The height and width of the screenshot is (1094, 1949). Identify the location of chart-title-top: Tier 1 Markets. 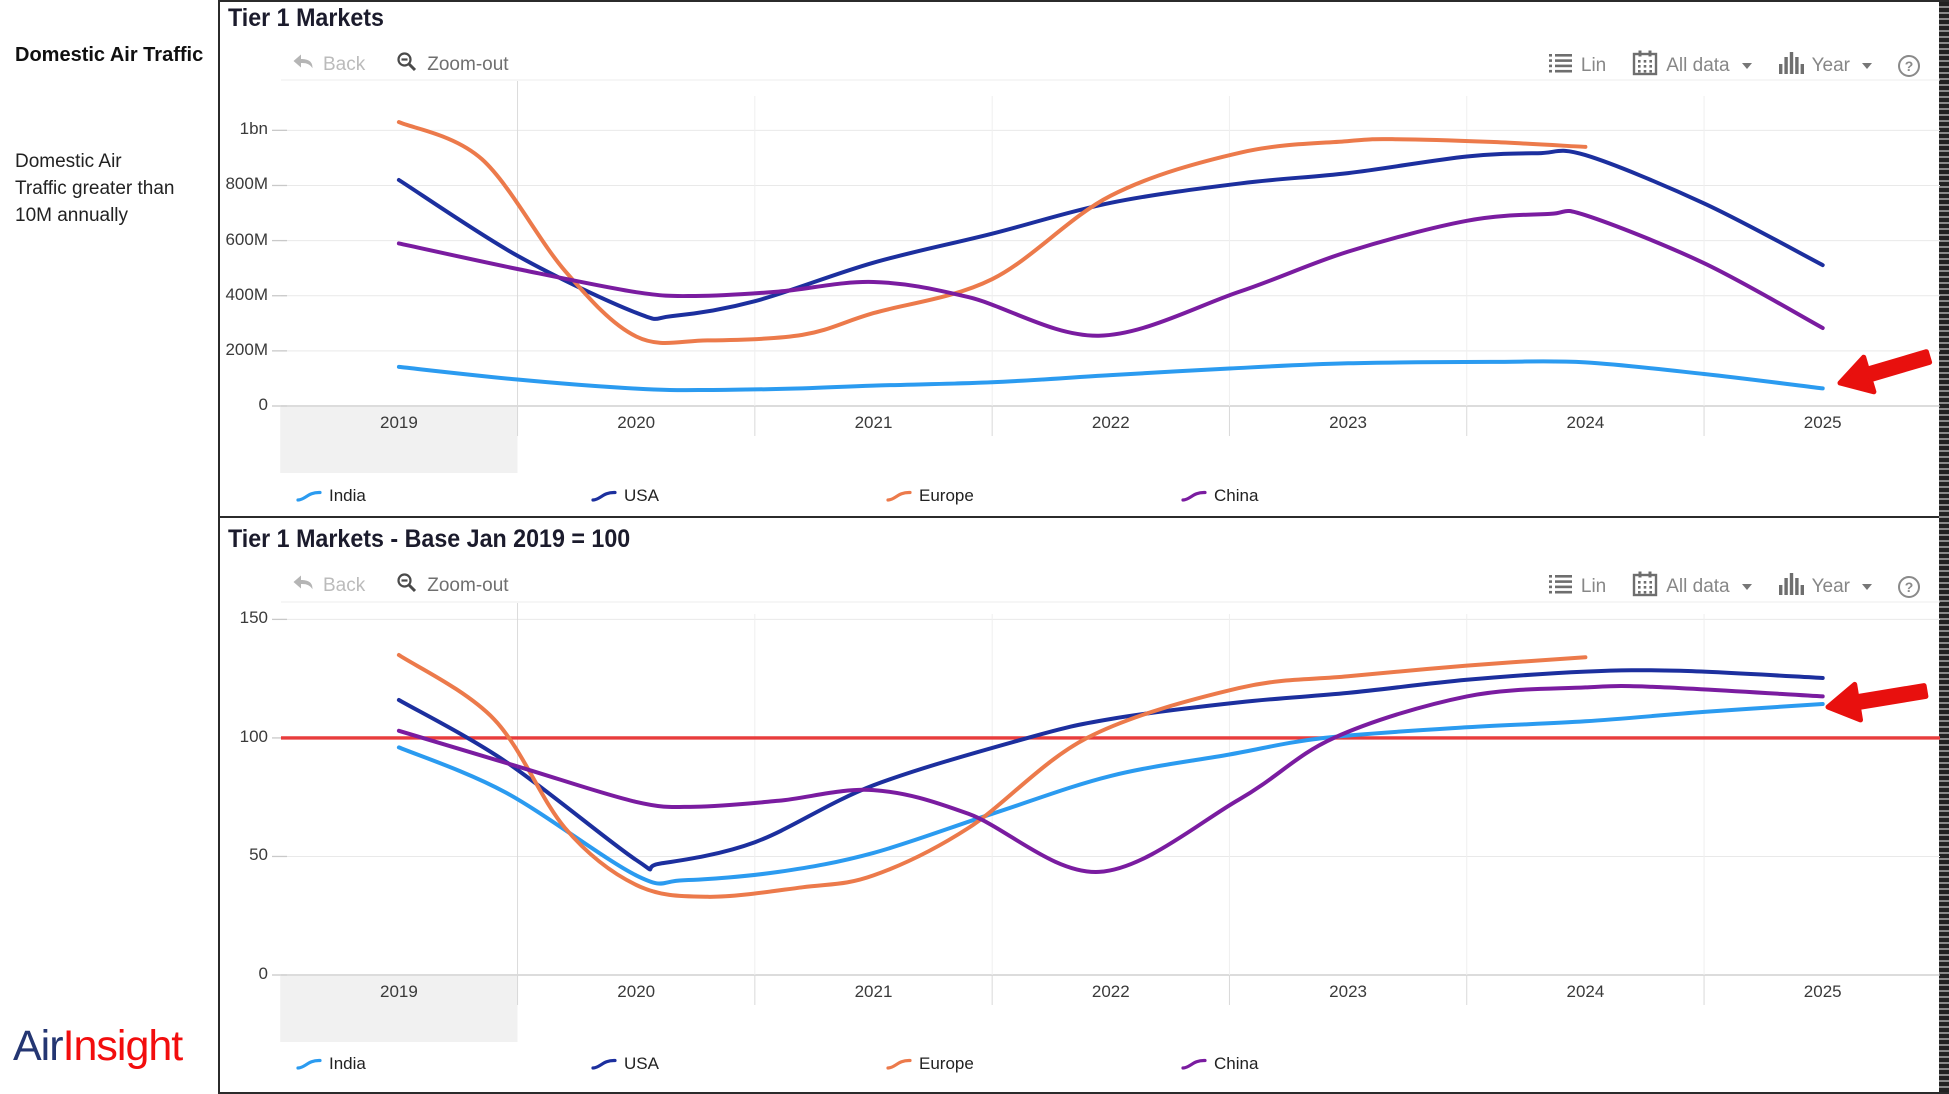
(306, 18).